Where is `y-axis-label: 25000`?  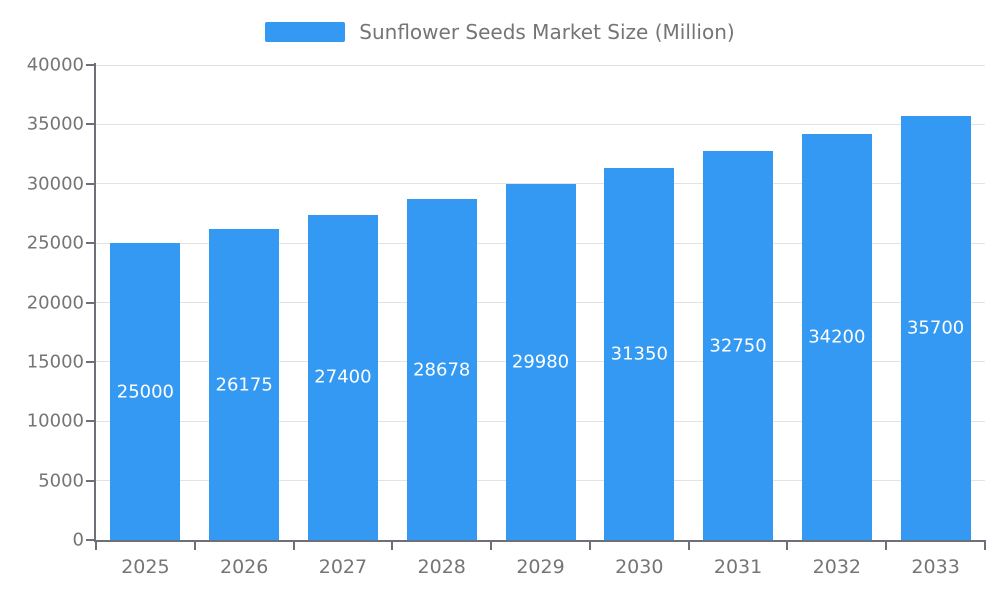
y-axis-label: 25000 is located at coordinates (55, 243).